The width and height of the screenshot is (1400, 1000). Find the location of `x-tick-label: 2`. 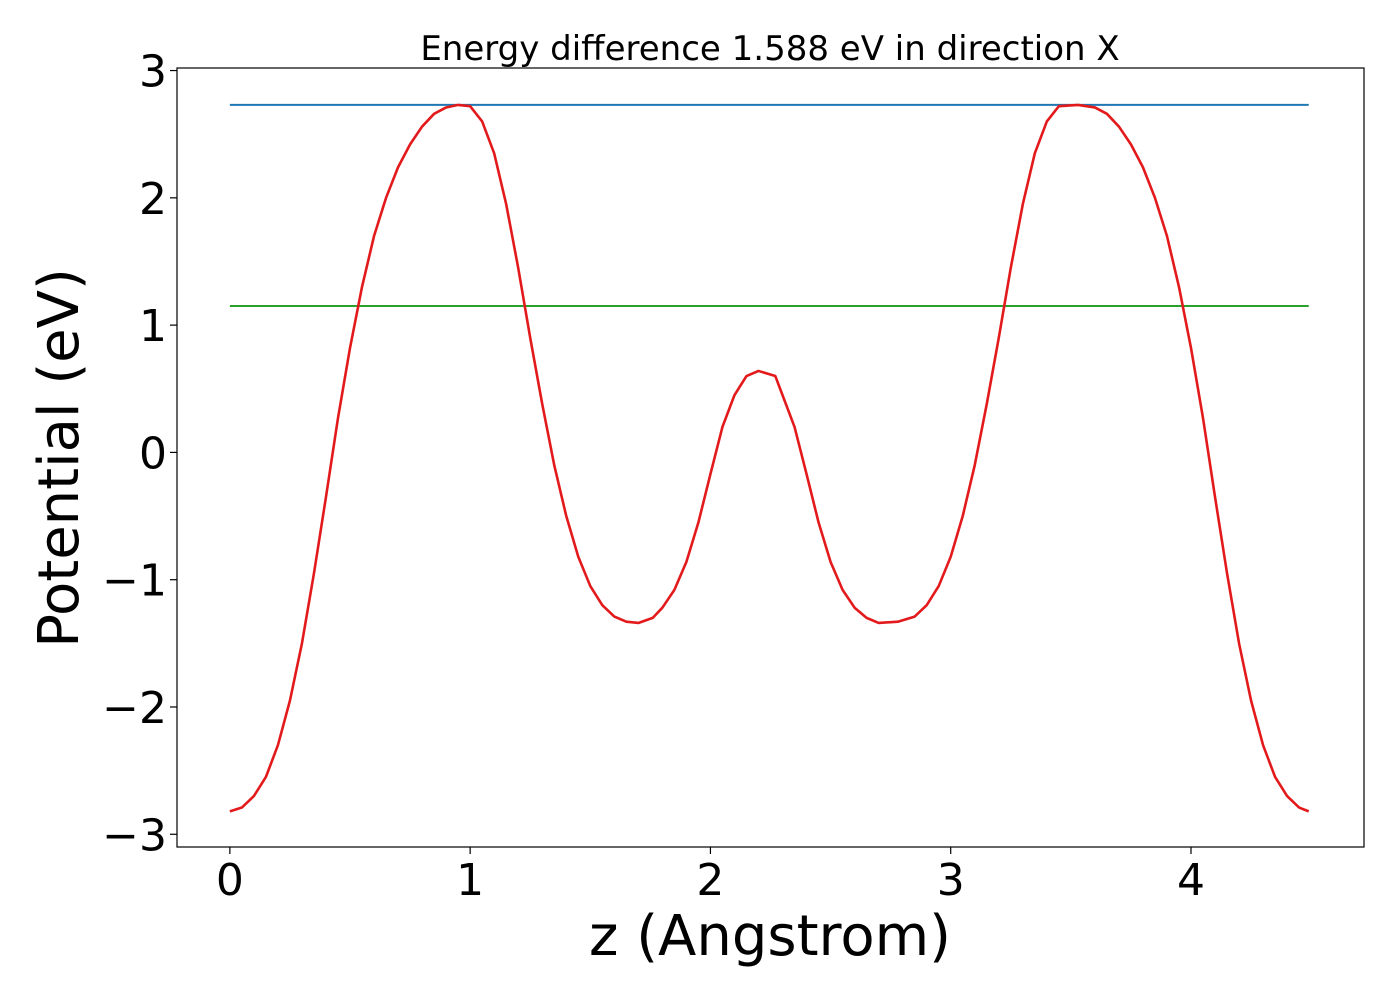

x-tick-label: 2 is located at coordinates (710, 880).